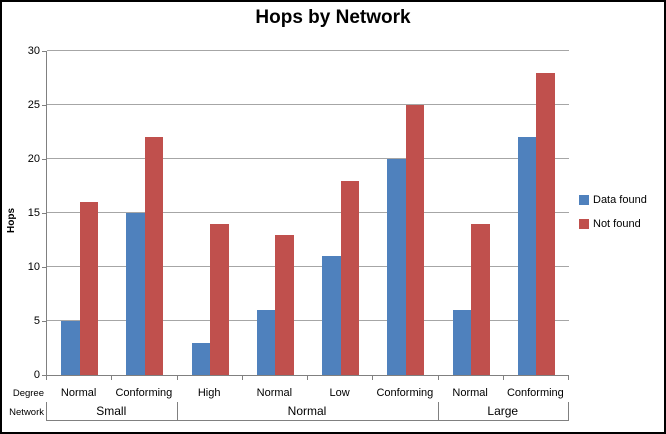 The width and height of the screenshot is (666, 434). What do you see at coordinates (28, 393) in the screenshot?
I see `axis-level-label-degree: Degree` at bounding box center [28, 393].